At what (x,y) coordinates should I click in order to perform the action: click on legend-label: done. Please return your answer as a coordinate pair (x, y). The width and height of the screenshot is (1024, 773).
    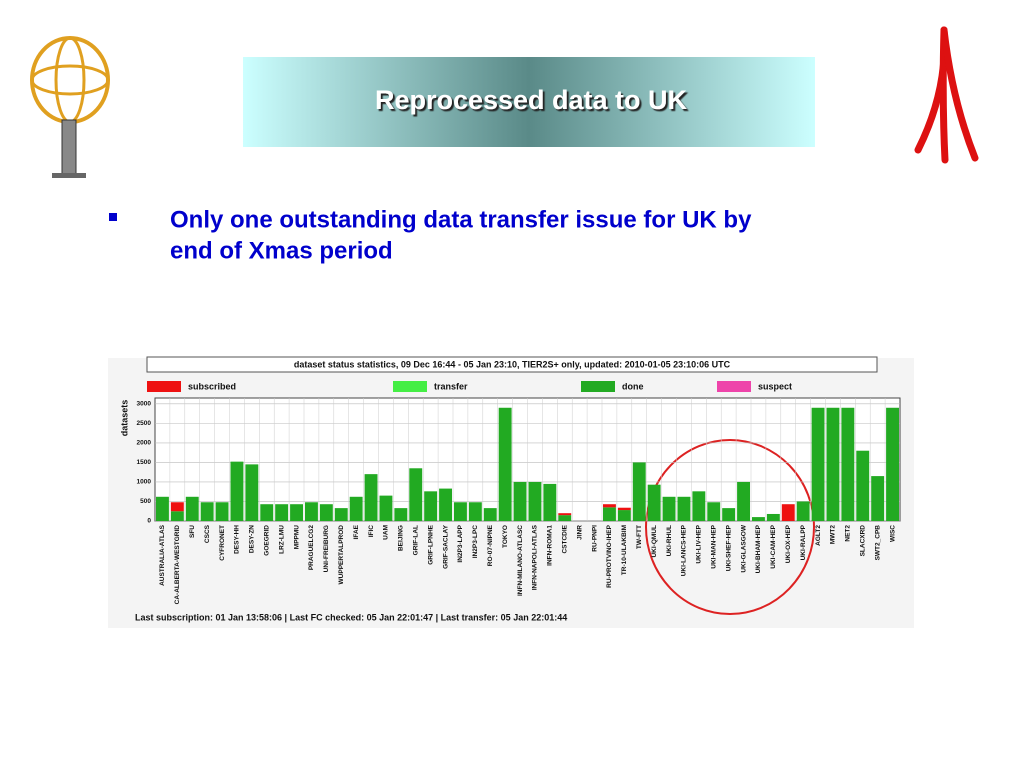
    Looking at the image, I should click on (633, 386).